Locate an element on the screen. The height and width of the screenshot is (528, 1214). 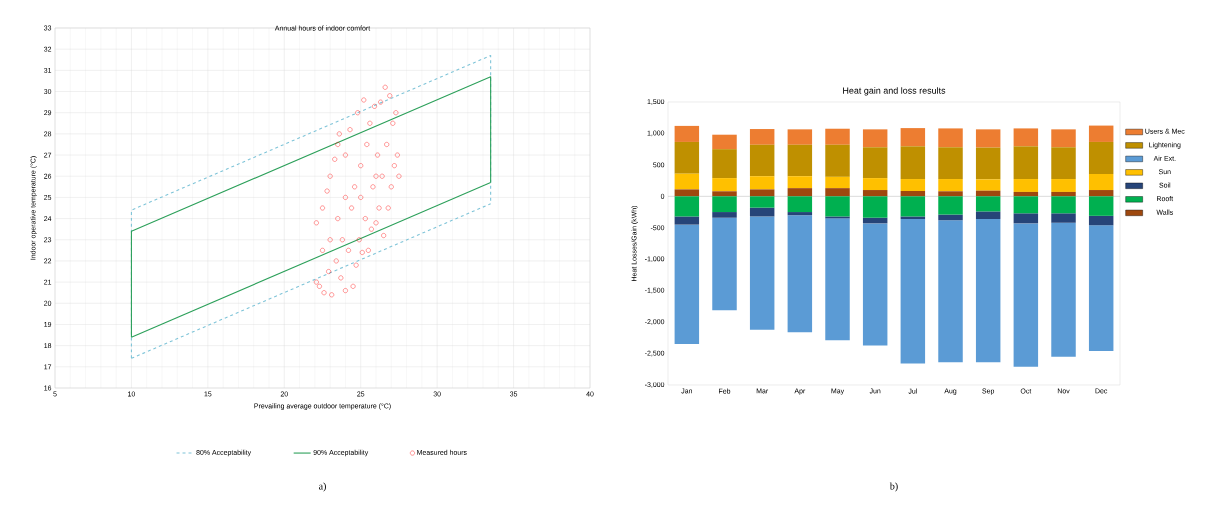
text: b) is located at coordinates (893, 487).